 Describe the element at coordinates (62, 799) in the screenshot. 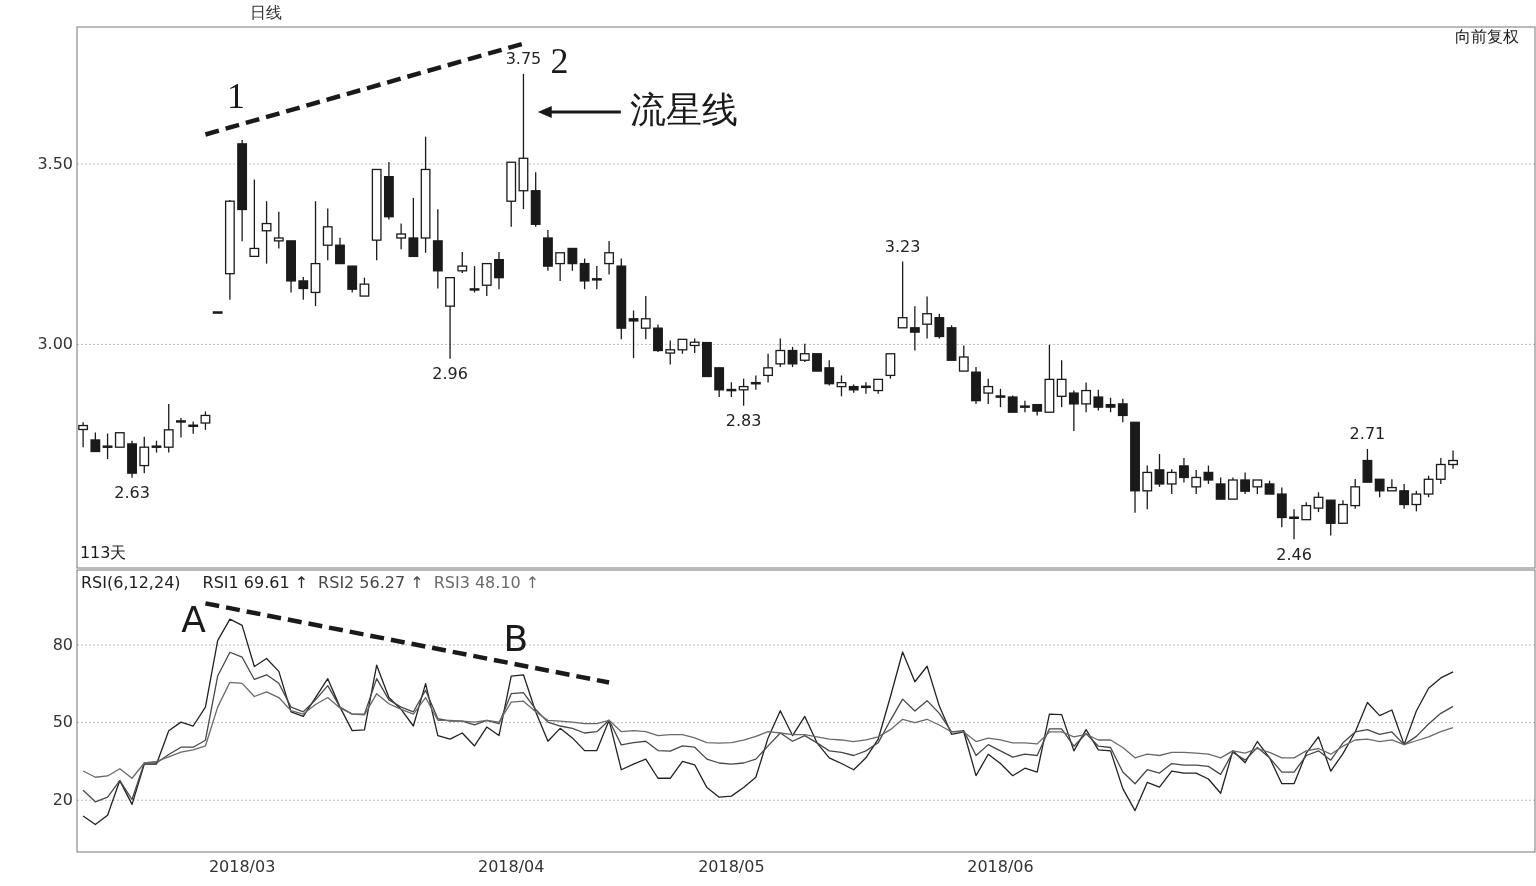

I see `y-tick-label: 20` at that location.